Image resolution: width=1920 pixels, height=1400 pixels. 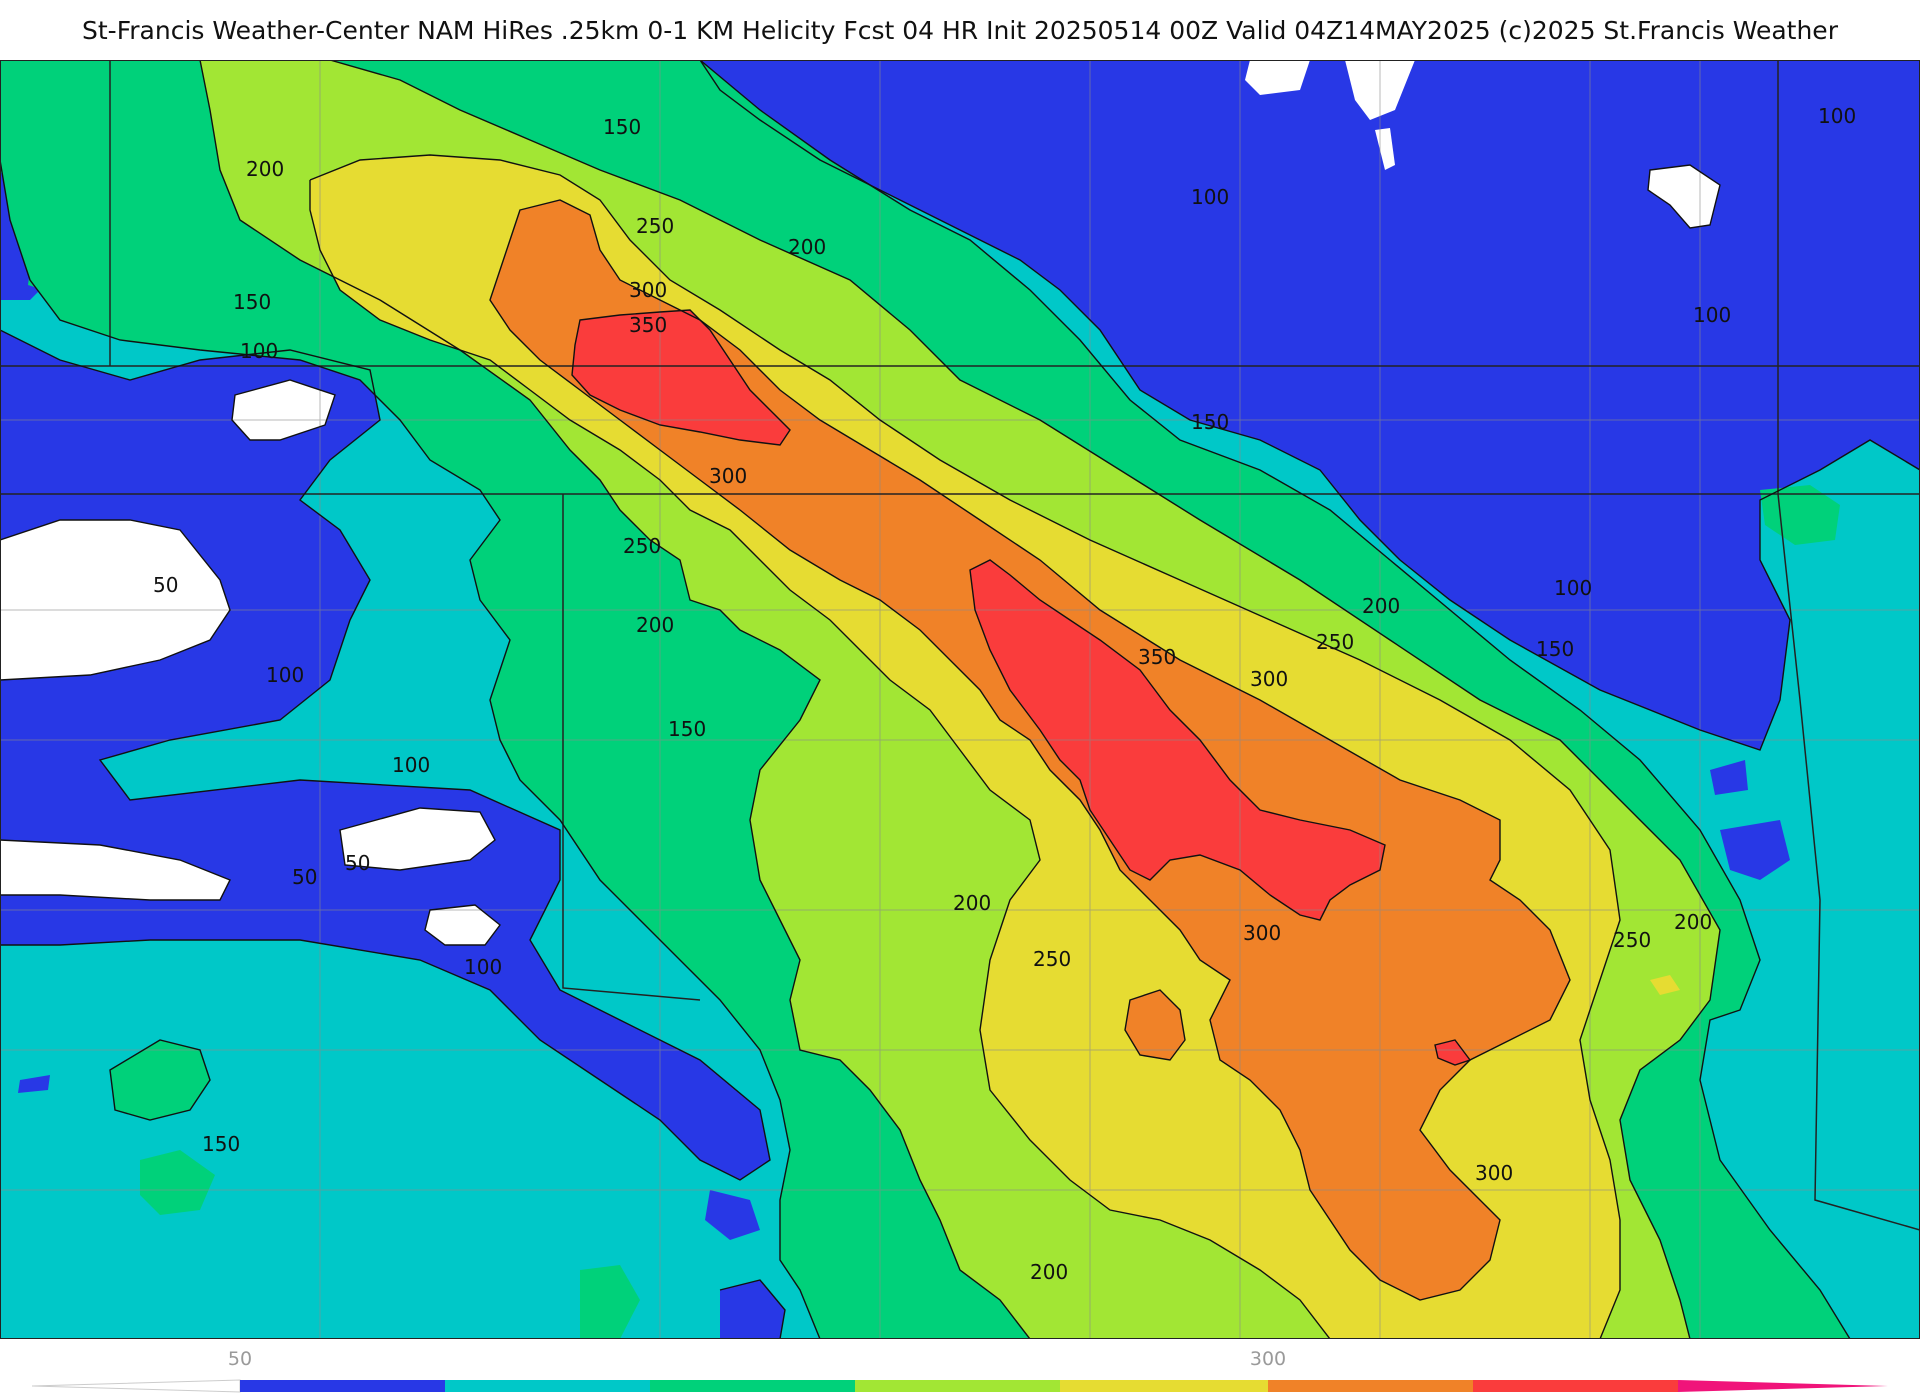 I want to click on contour-label-100-ne: 100, so click(x=1837, y=116).